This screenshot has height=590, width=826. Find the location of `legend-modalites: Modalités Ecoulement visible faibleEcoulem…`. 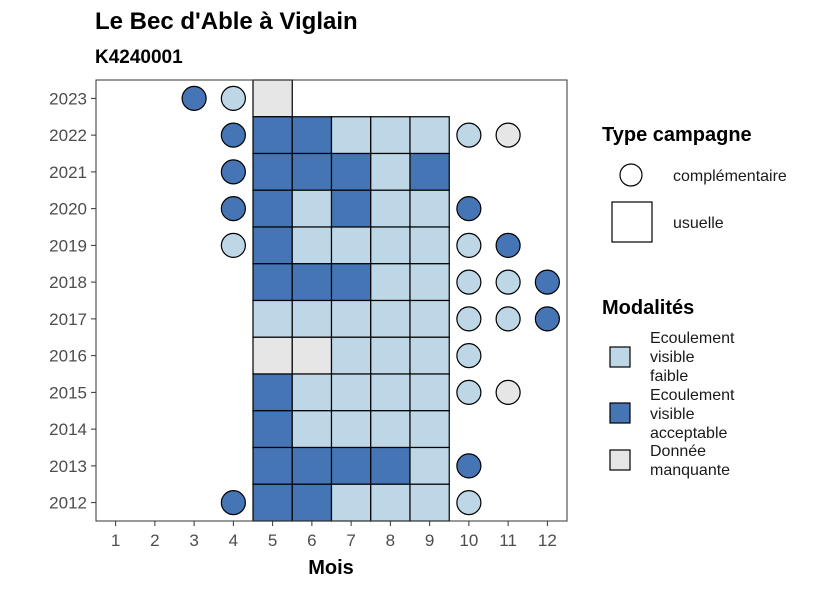

legend-modalites: Modalités Ecoulement visible faibleEcoulem… is located at coordinates (668, 388).